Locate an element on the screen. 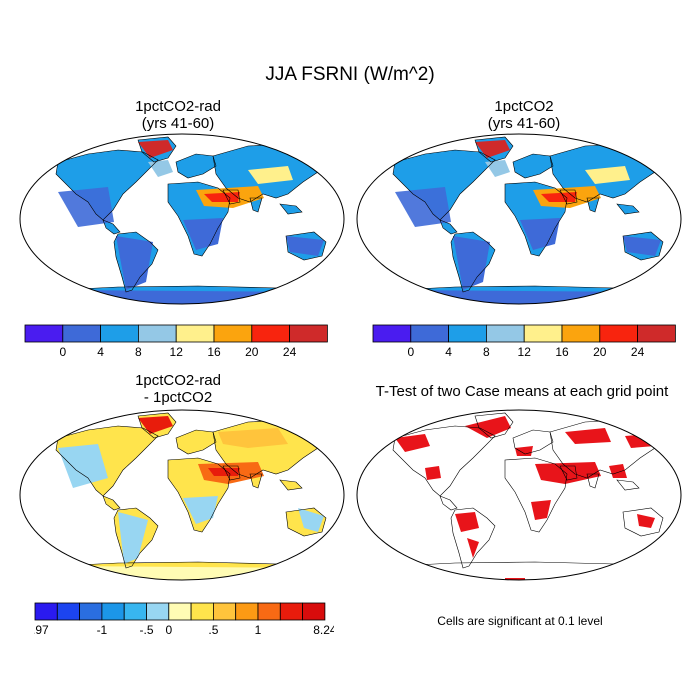 This screenshot has width=700, height=700. figure-title: JJA FSRNI (W/m^2) is located at coordinates (350, 74).